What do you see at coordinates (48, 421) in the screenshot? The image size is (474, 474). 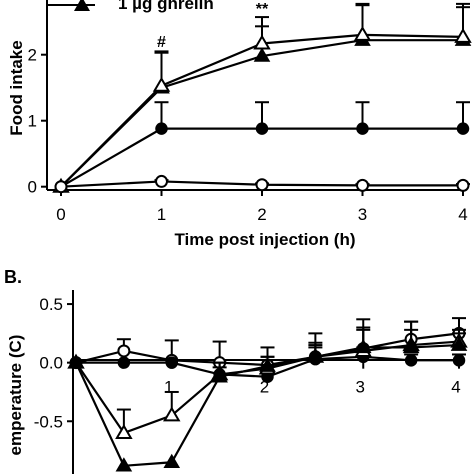 I see `y-tick-label: -0.5` at bounding box center [48, 421].